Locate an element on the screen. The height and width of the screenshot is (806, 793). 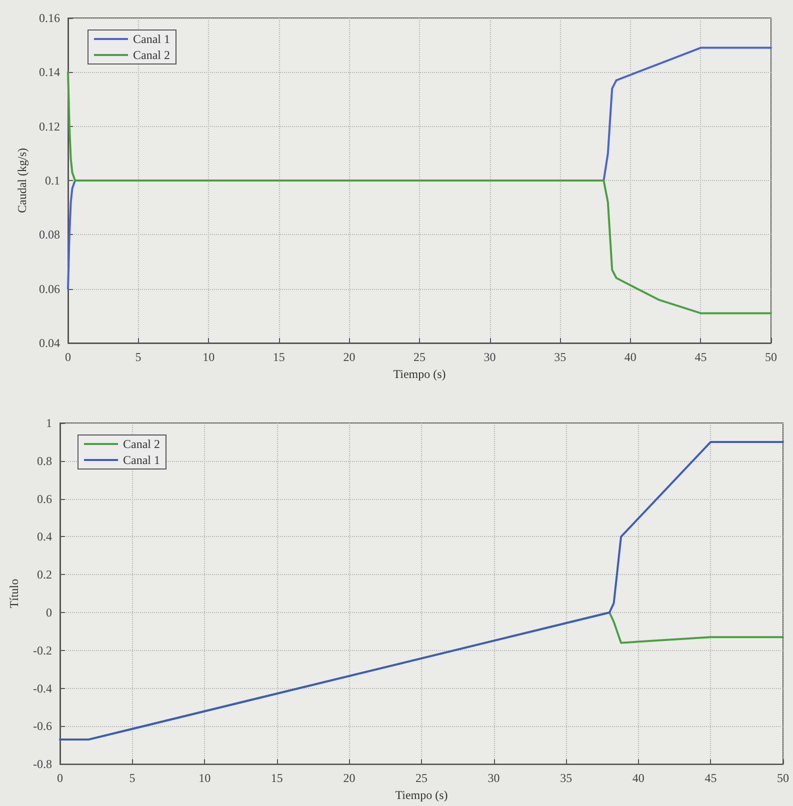
y-tick-label: 0.14 is located at coordinates (49, 72).